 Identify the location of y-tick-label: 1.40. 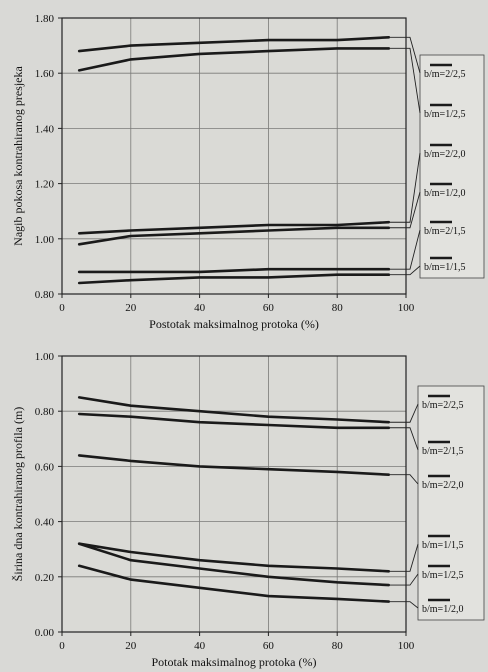
(45, 129).